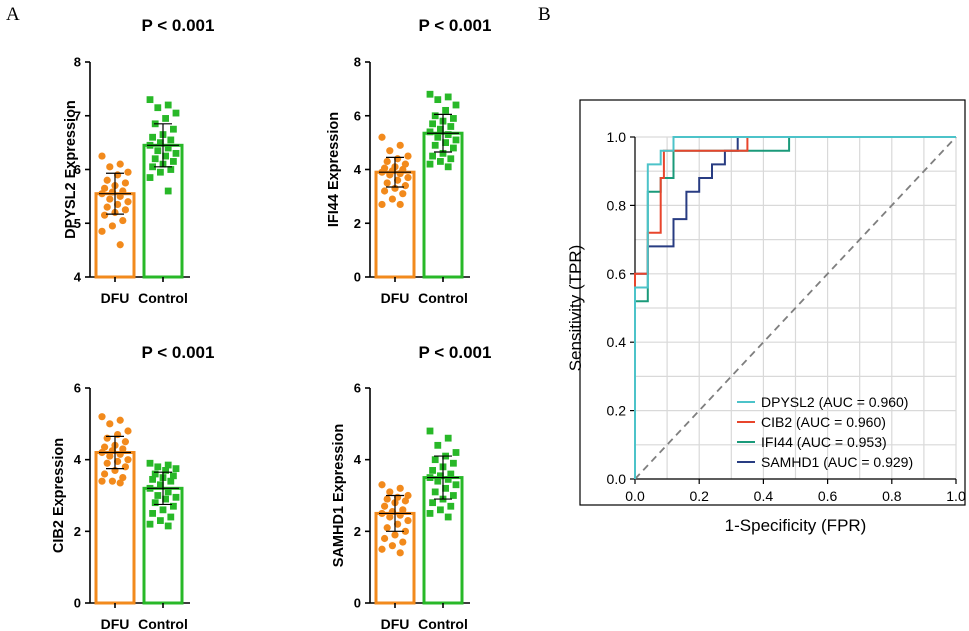 This screenshot has width=969, height=631. I want to click on x-tick-label: 0.4, so click(764, 496).